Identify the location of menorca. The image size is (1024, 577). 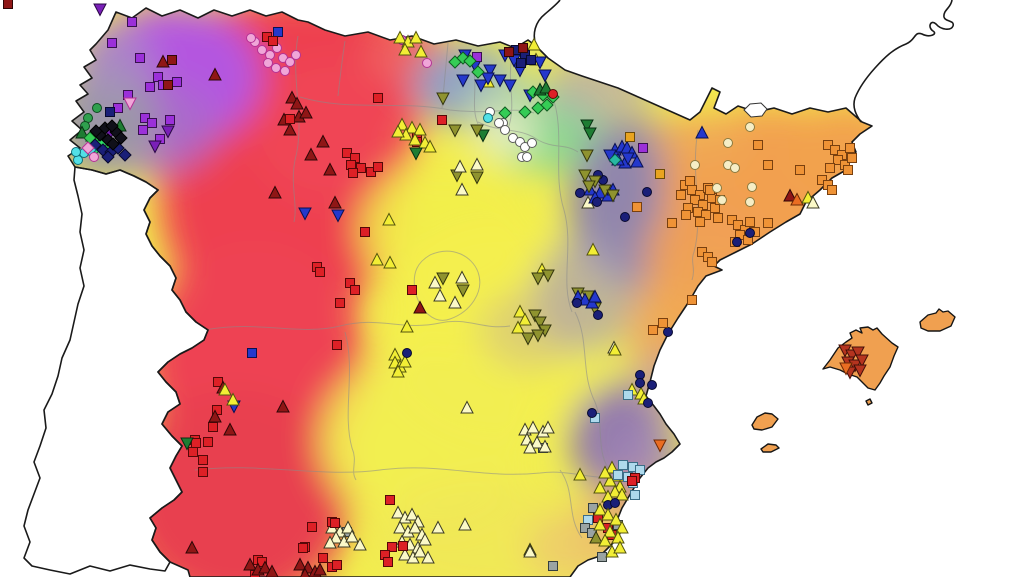
(937, 320).